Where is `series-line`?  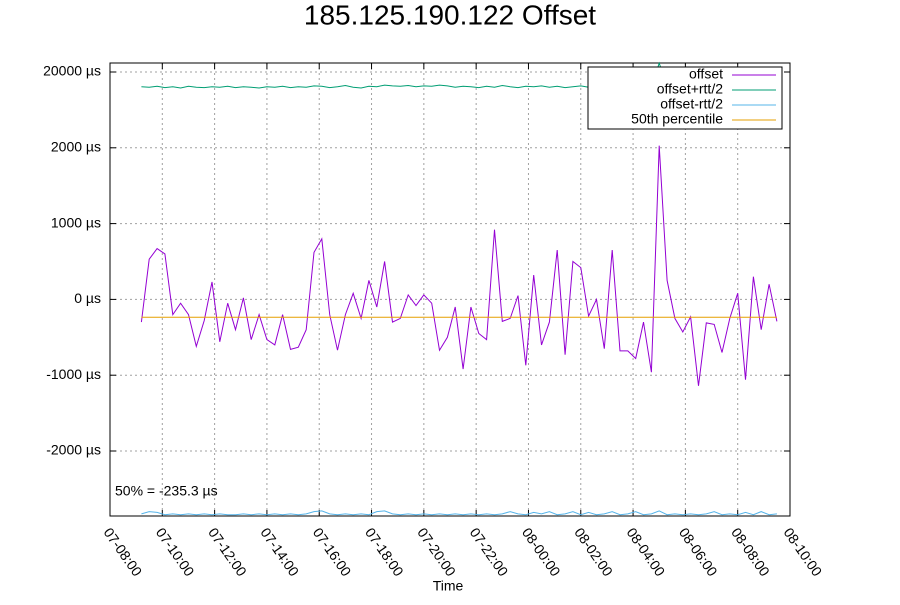
series-line is located at coordinates (459, 513).